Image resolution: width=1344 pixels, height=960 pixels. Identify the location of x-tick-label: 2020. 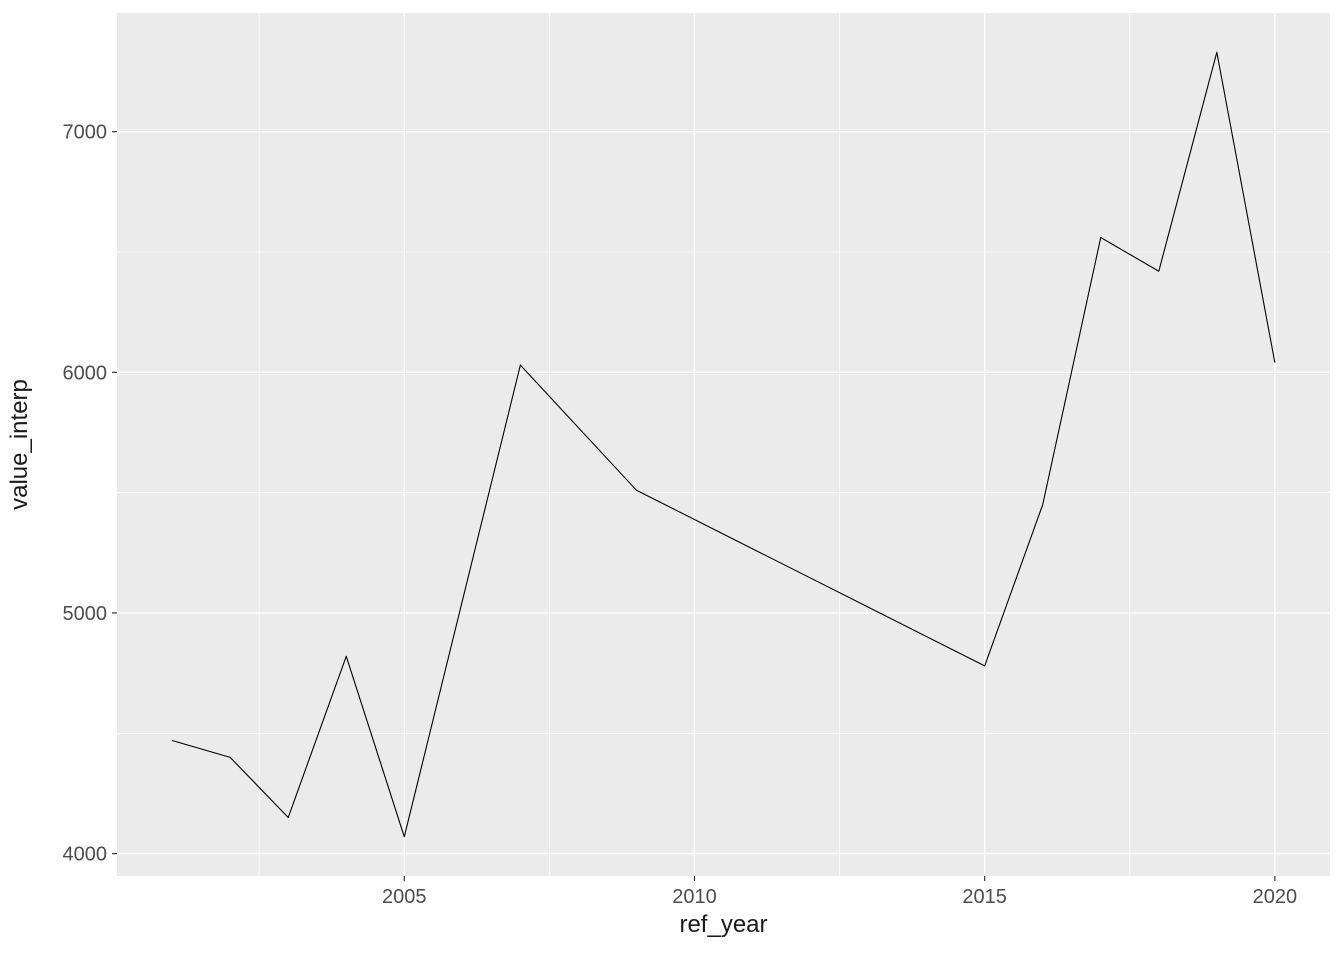
(1275, 897).